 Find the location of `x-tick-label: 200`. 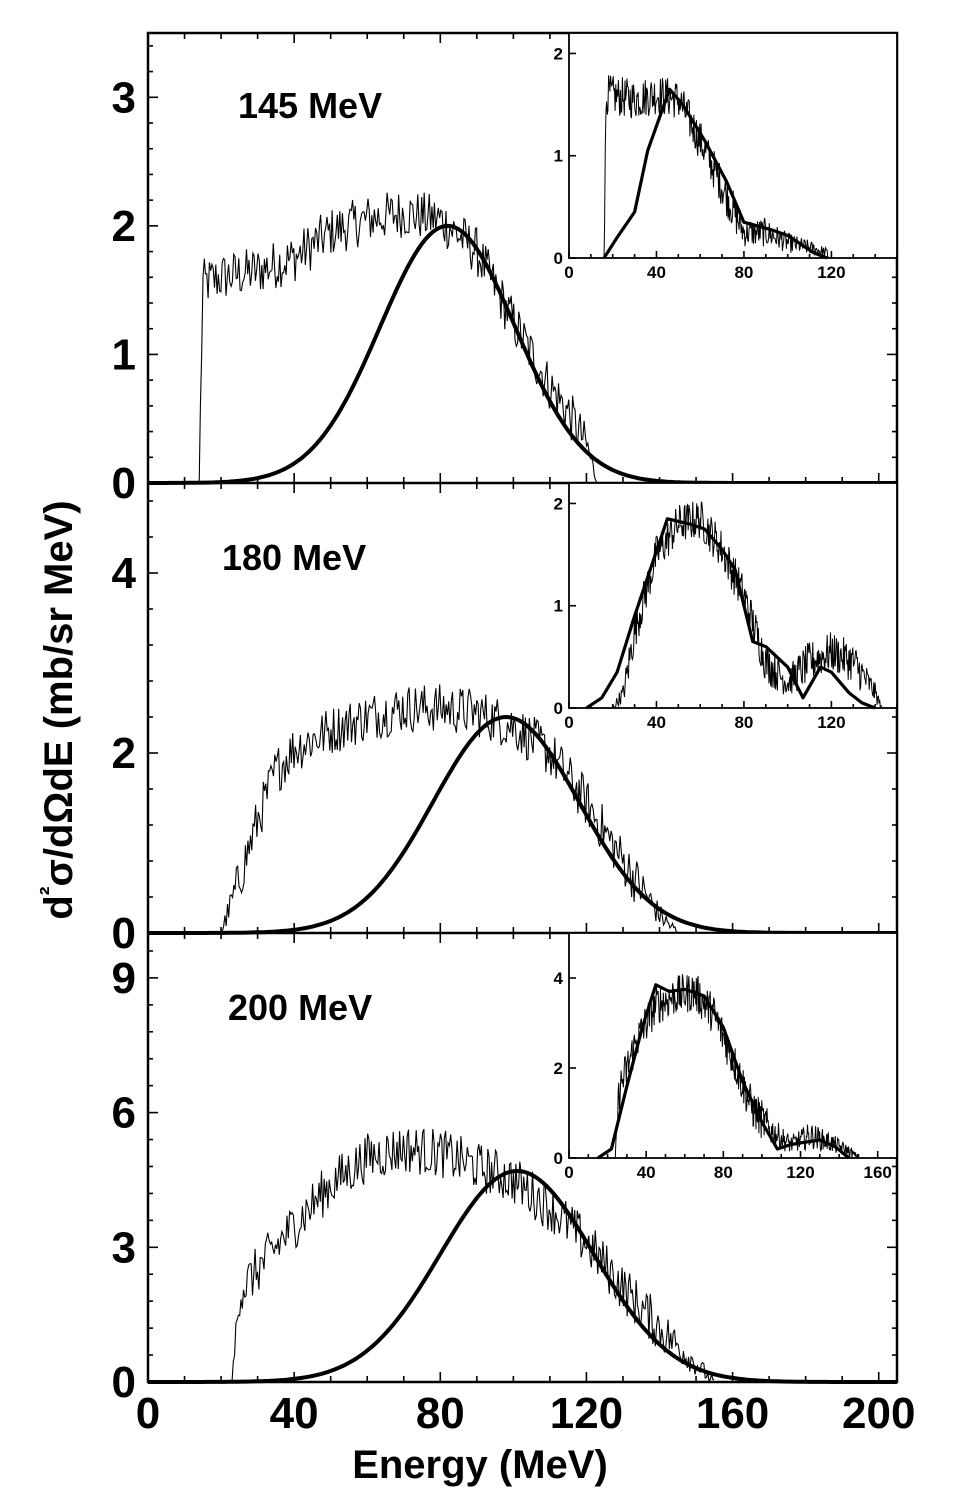

x-tick-label: 200 is located at coordinates (878, 1413).